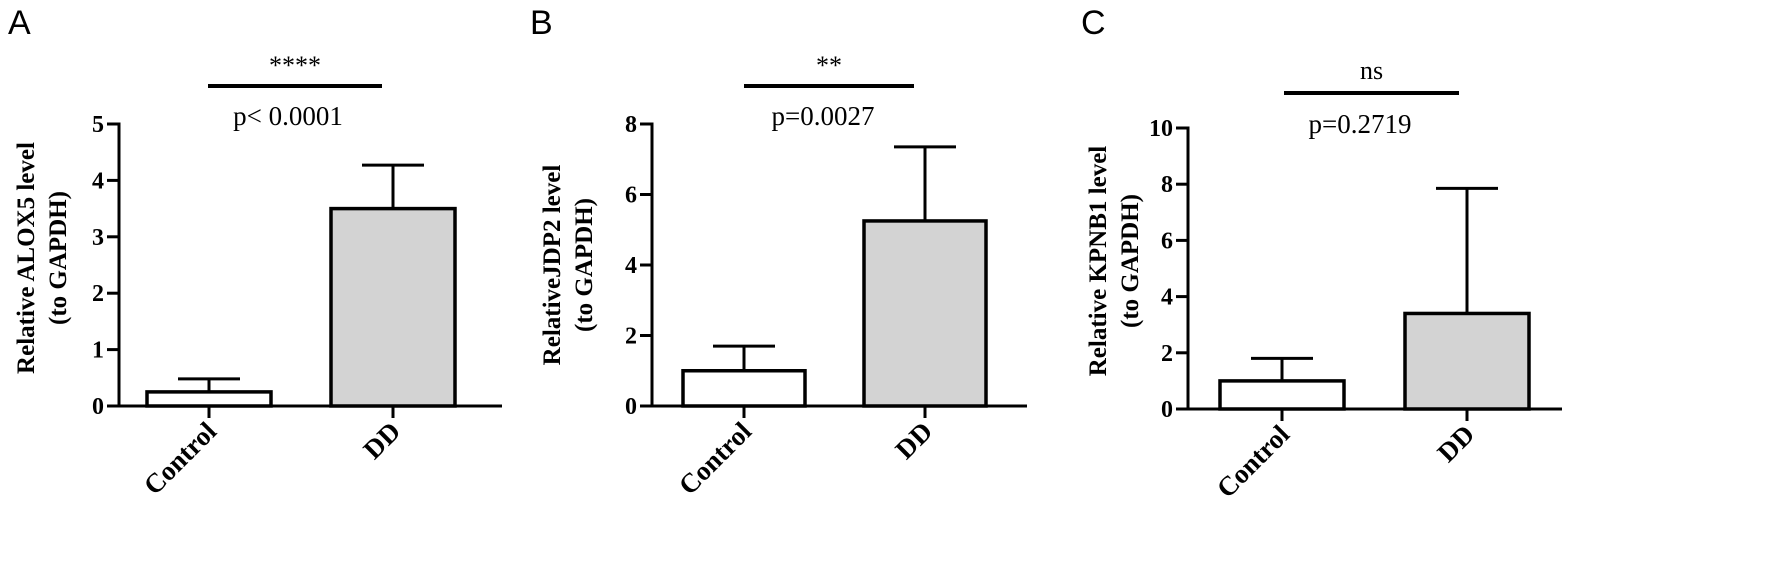 The image size is (1783, 581). Describe the element at coordinates (823, 116) in the screenshot. I see `p-value-label: p=0.0027` at that location.